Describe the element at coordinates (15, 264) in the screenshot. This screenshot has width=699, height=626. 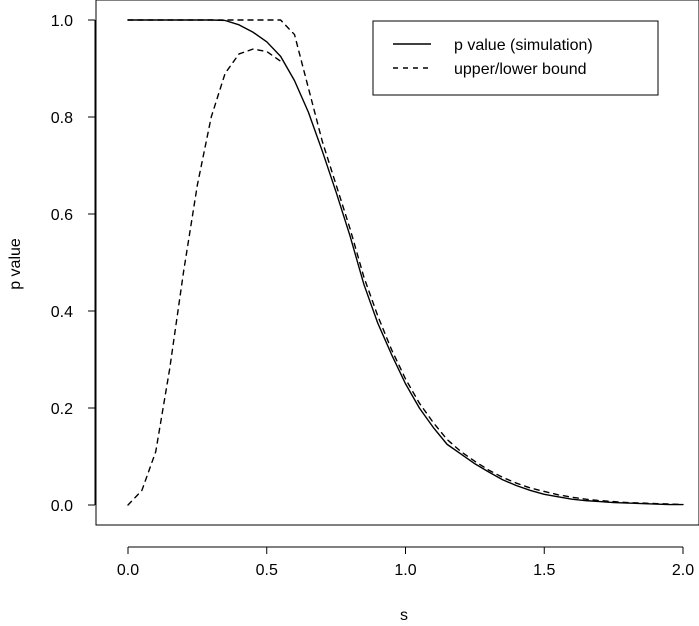
I see `y-axis-title: p value` at that location.